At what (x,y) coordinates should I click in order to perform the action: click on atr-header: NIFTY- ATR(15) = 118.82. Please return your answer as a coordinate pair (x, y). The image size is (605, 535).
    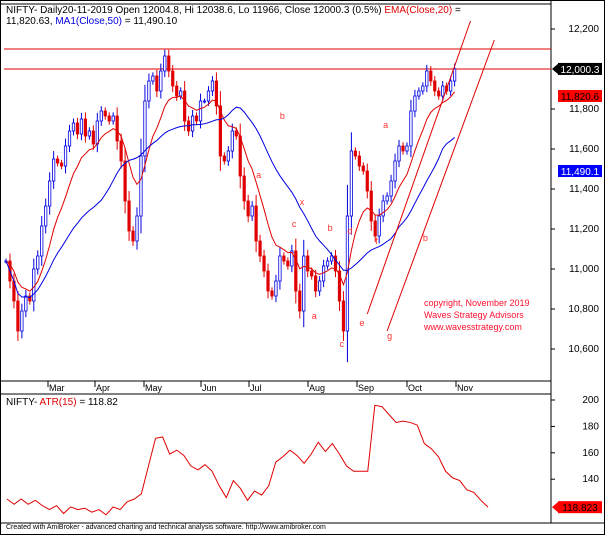
    Looking at the image, I should click on (62, 402).